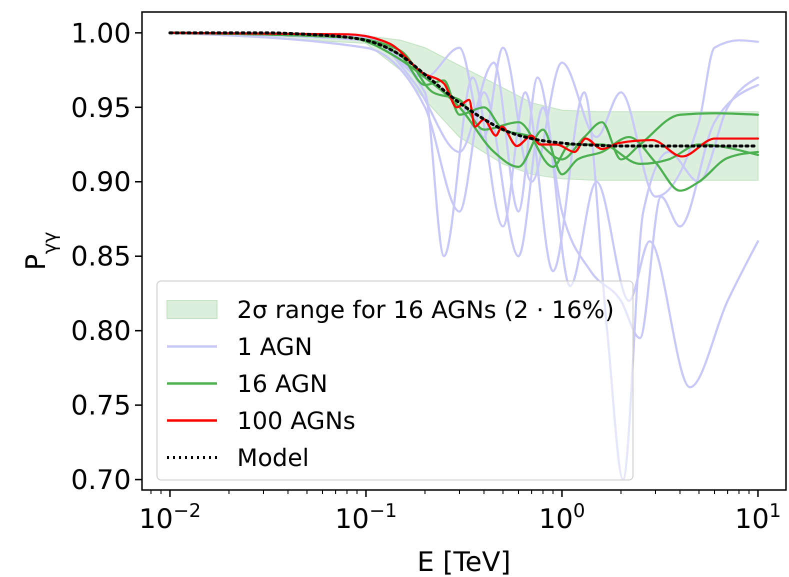 This screenshot has height=577, width=789. I want to click on x-tick-label: 10$^{−1}$, so click(366, 517).